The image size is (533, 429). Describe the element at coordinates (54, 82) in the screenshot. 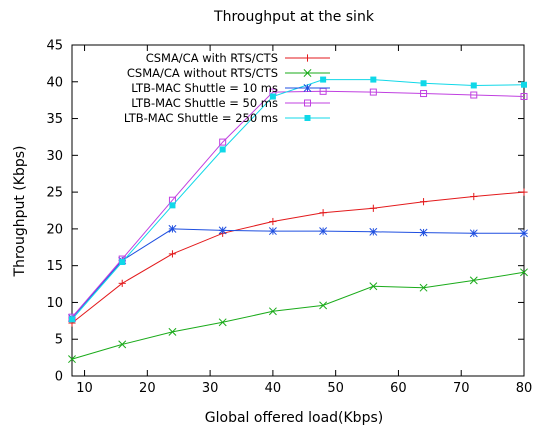

I see `y-tick-label: 40` at that location.